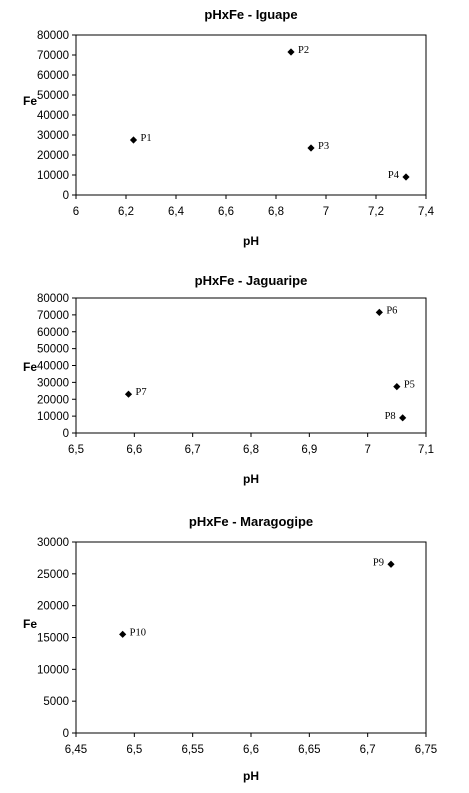  Describe the element at coordinates (141, 392) in the screenshot. I see `data-point-label: P7` at that location.